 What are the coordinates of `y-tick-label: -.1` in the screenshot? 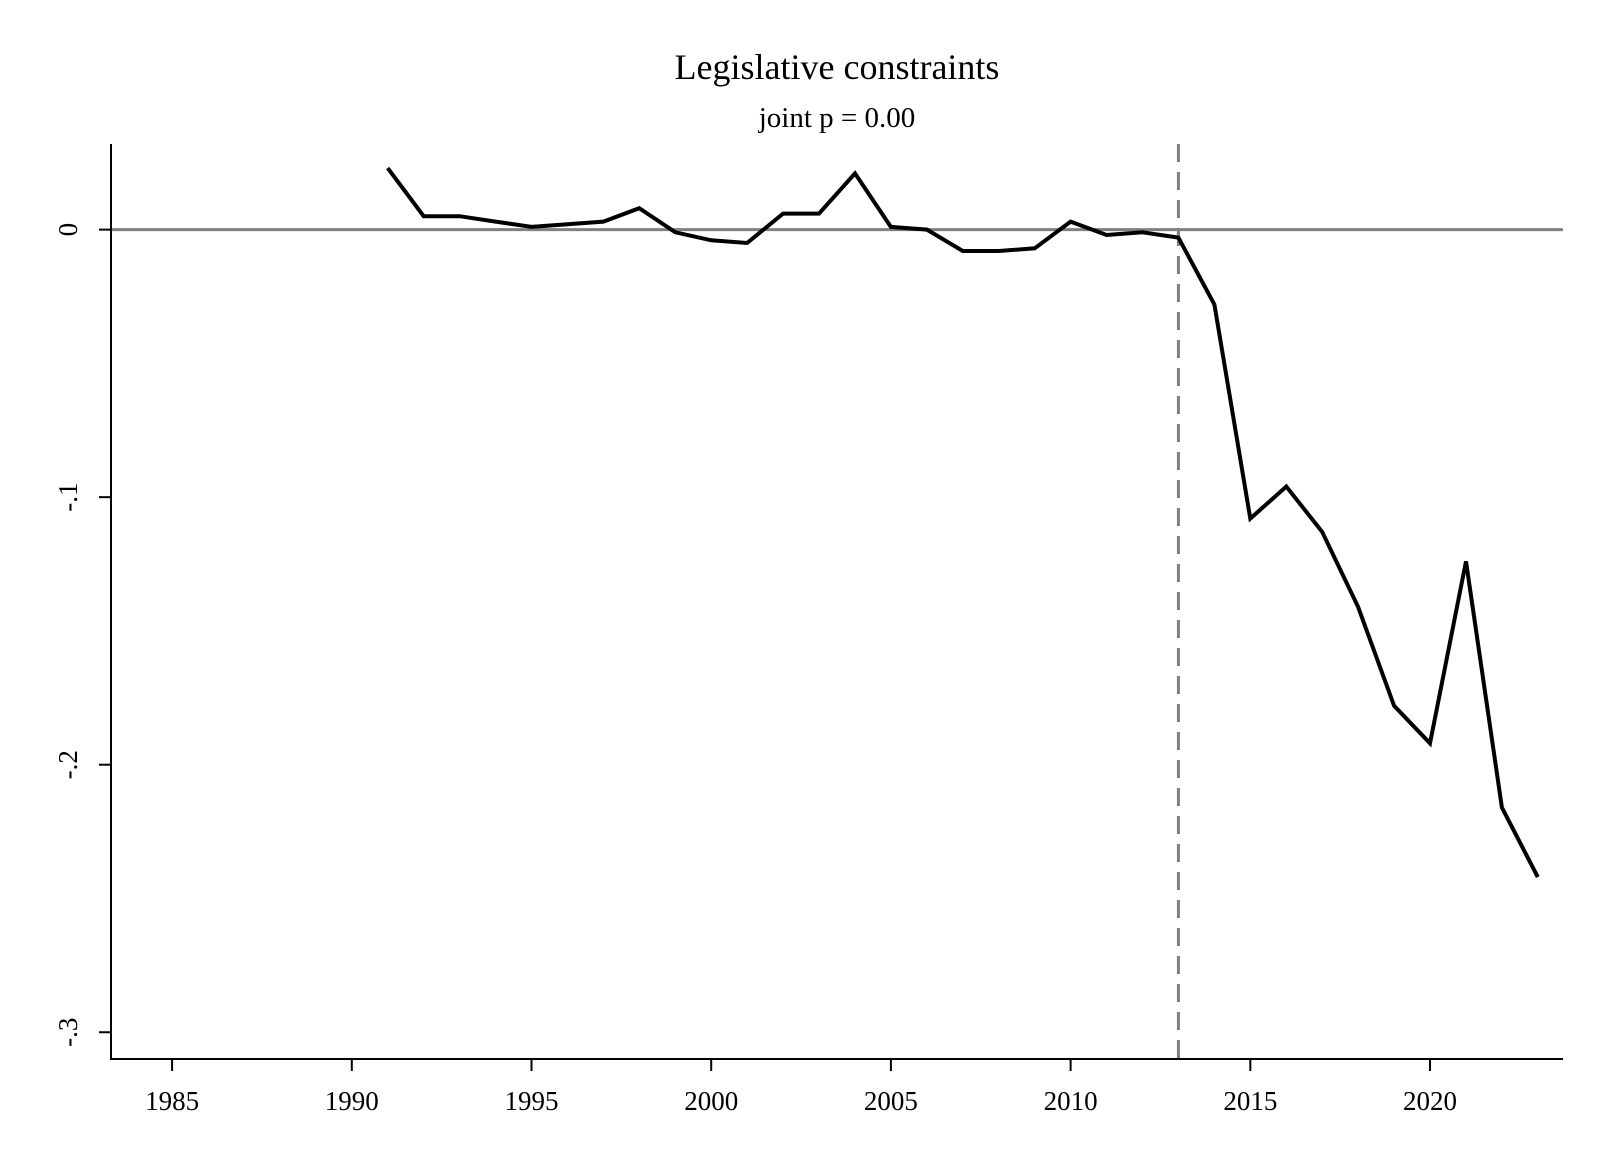 It's located at (68, 497).